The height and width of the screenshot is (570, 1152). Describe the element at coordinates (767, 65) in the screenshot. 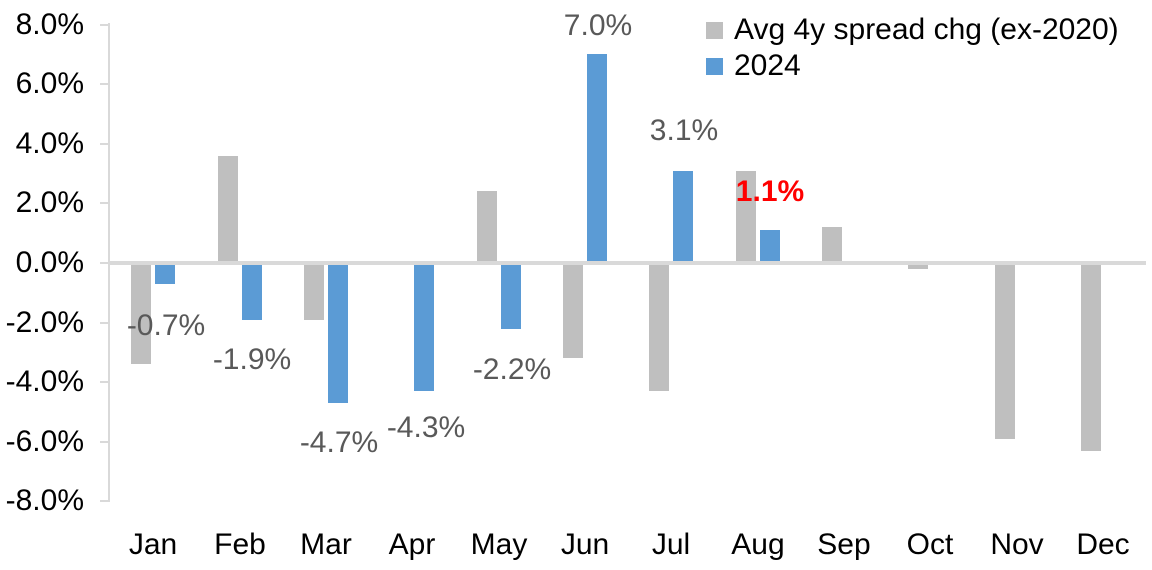

I see `legend-label: 2024` at that location.